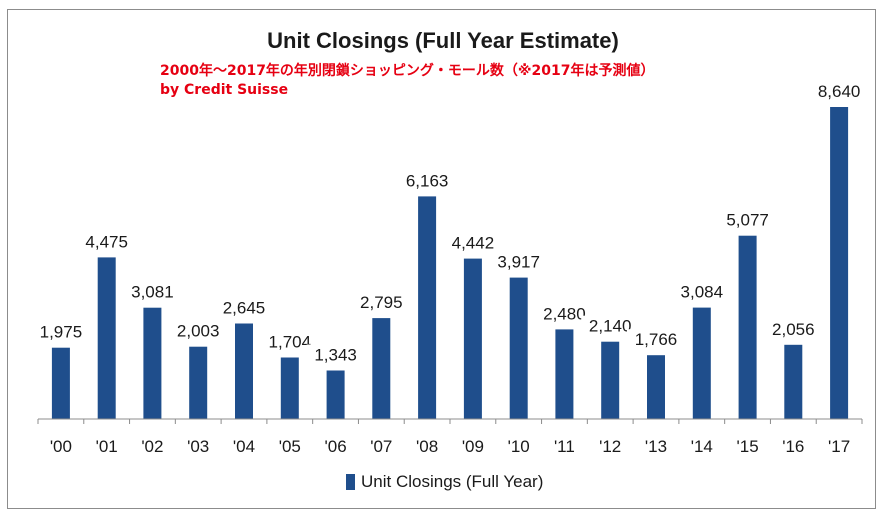  What do you see at coordinates (198, 446) in the screenshot?
I see `x-tick-label-3: '03` at bounding box center [198, 446].